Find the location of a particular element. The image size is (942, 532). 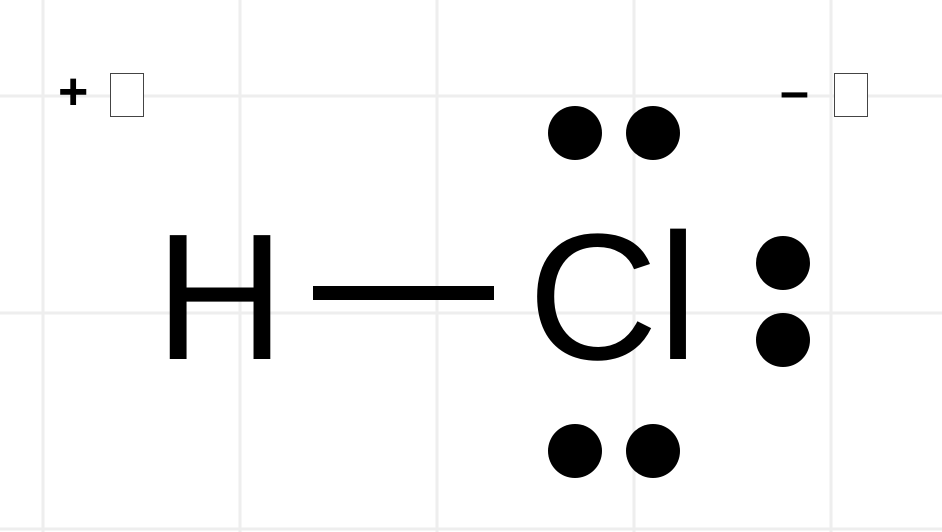

partial-charge-plus: + is located at coordinates (73, 92).